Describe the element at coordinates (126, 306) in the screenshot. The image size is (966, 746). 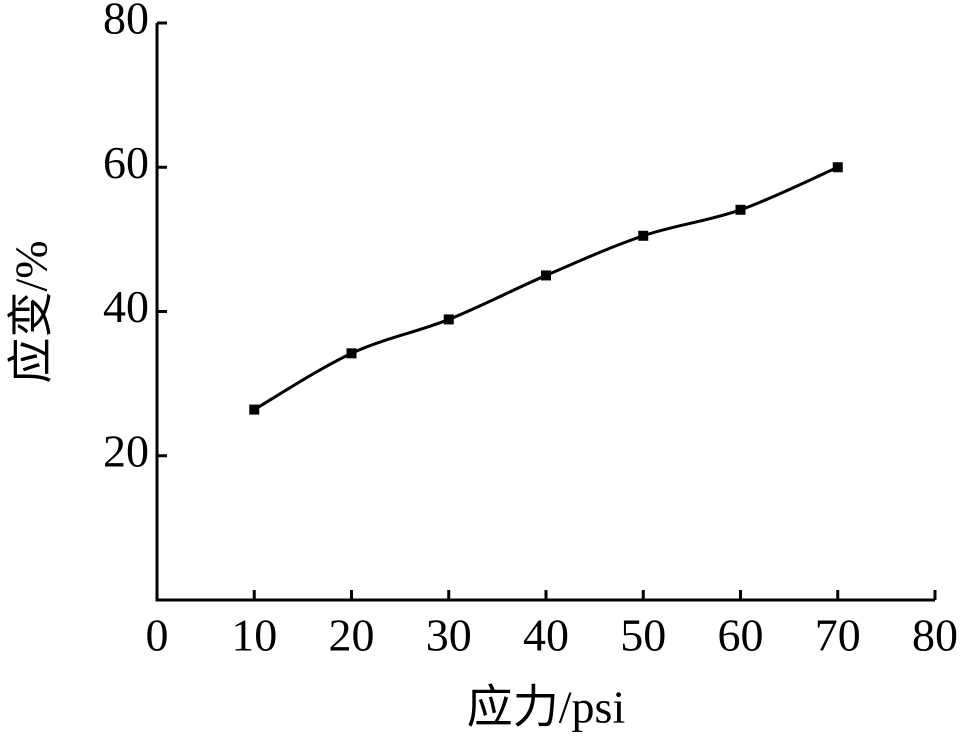
I see `y-tick-label: 40` at that location.